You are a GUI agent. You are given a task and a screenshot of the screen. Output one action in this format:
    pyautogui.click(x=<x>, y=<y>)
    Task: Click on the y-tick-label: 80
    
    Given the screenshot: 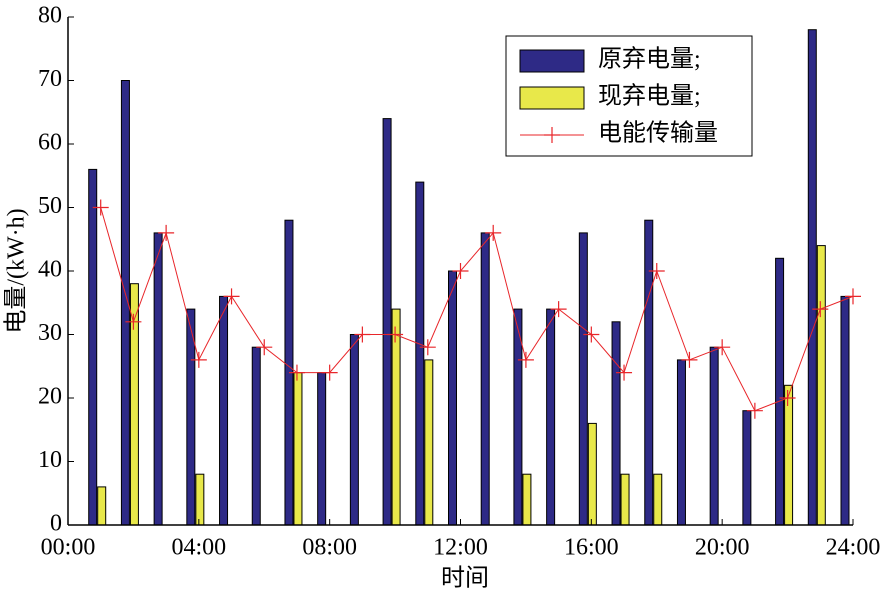 What is the action you would take?
    pyautogui.click(x=50, y=16)
    